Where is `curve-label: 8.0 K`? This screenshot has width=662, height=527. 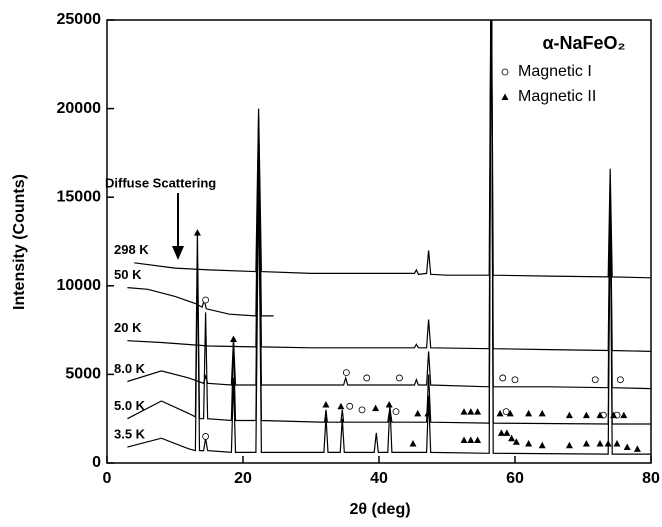
curve-label: 8.0 K is located at coordinates (130, 368).